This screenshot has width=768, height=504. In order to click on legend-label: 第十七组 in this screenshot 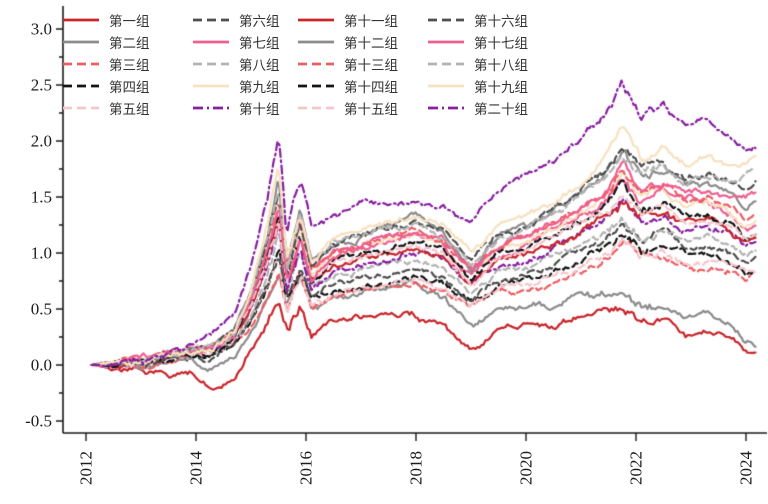, I will do `click(501, 43)`.